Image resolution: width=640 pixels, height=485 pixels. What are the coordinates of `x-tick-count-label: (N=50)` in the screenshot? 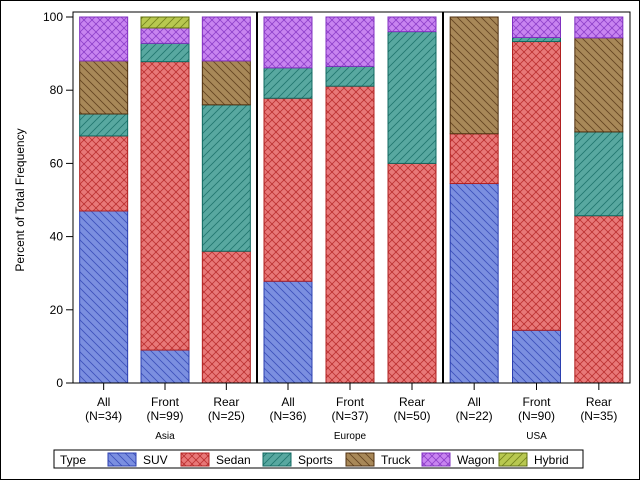 It's located at (411, 416).